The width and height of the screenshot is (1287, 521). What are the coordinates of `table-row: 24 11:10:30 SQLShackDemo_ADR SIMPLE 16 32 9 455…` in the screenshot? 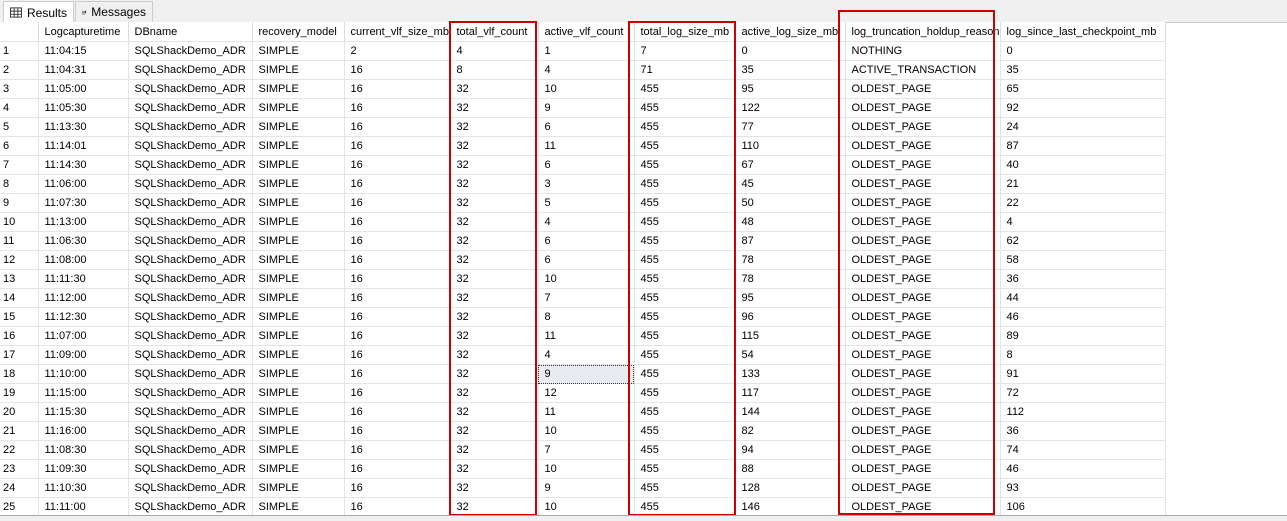 It's located at (583, 488).